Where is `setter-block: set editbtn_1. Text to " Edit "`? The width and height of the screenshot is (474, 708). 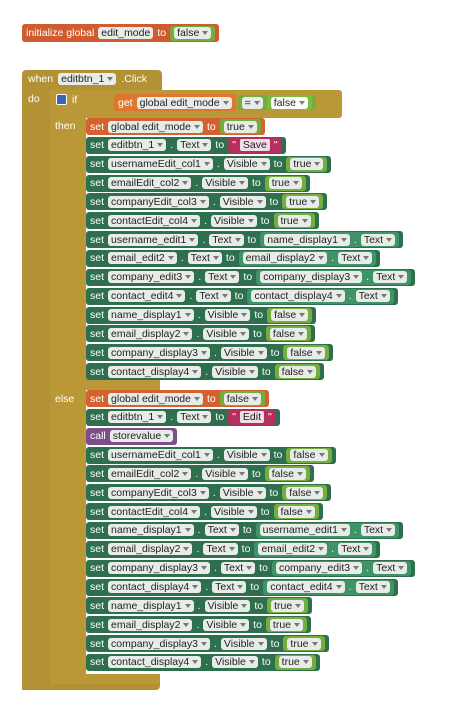 setter-block: set editbtn_1. Text to " Edit " is located at coordinates (183, 417).